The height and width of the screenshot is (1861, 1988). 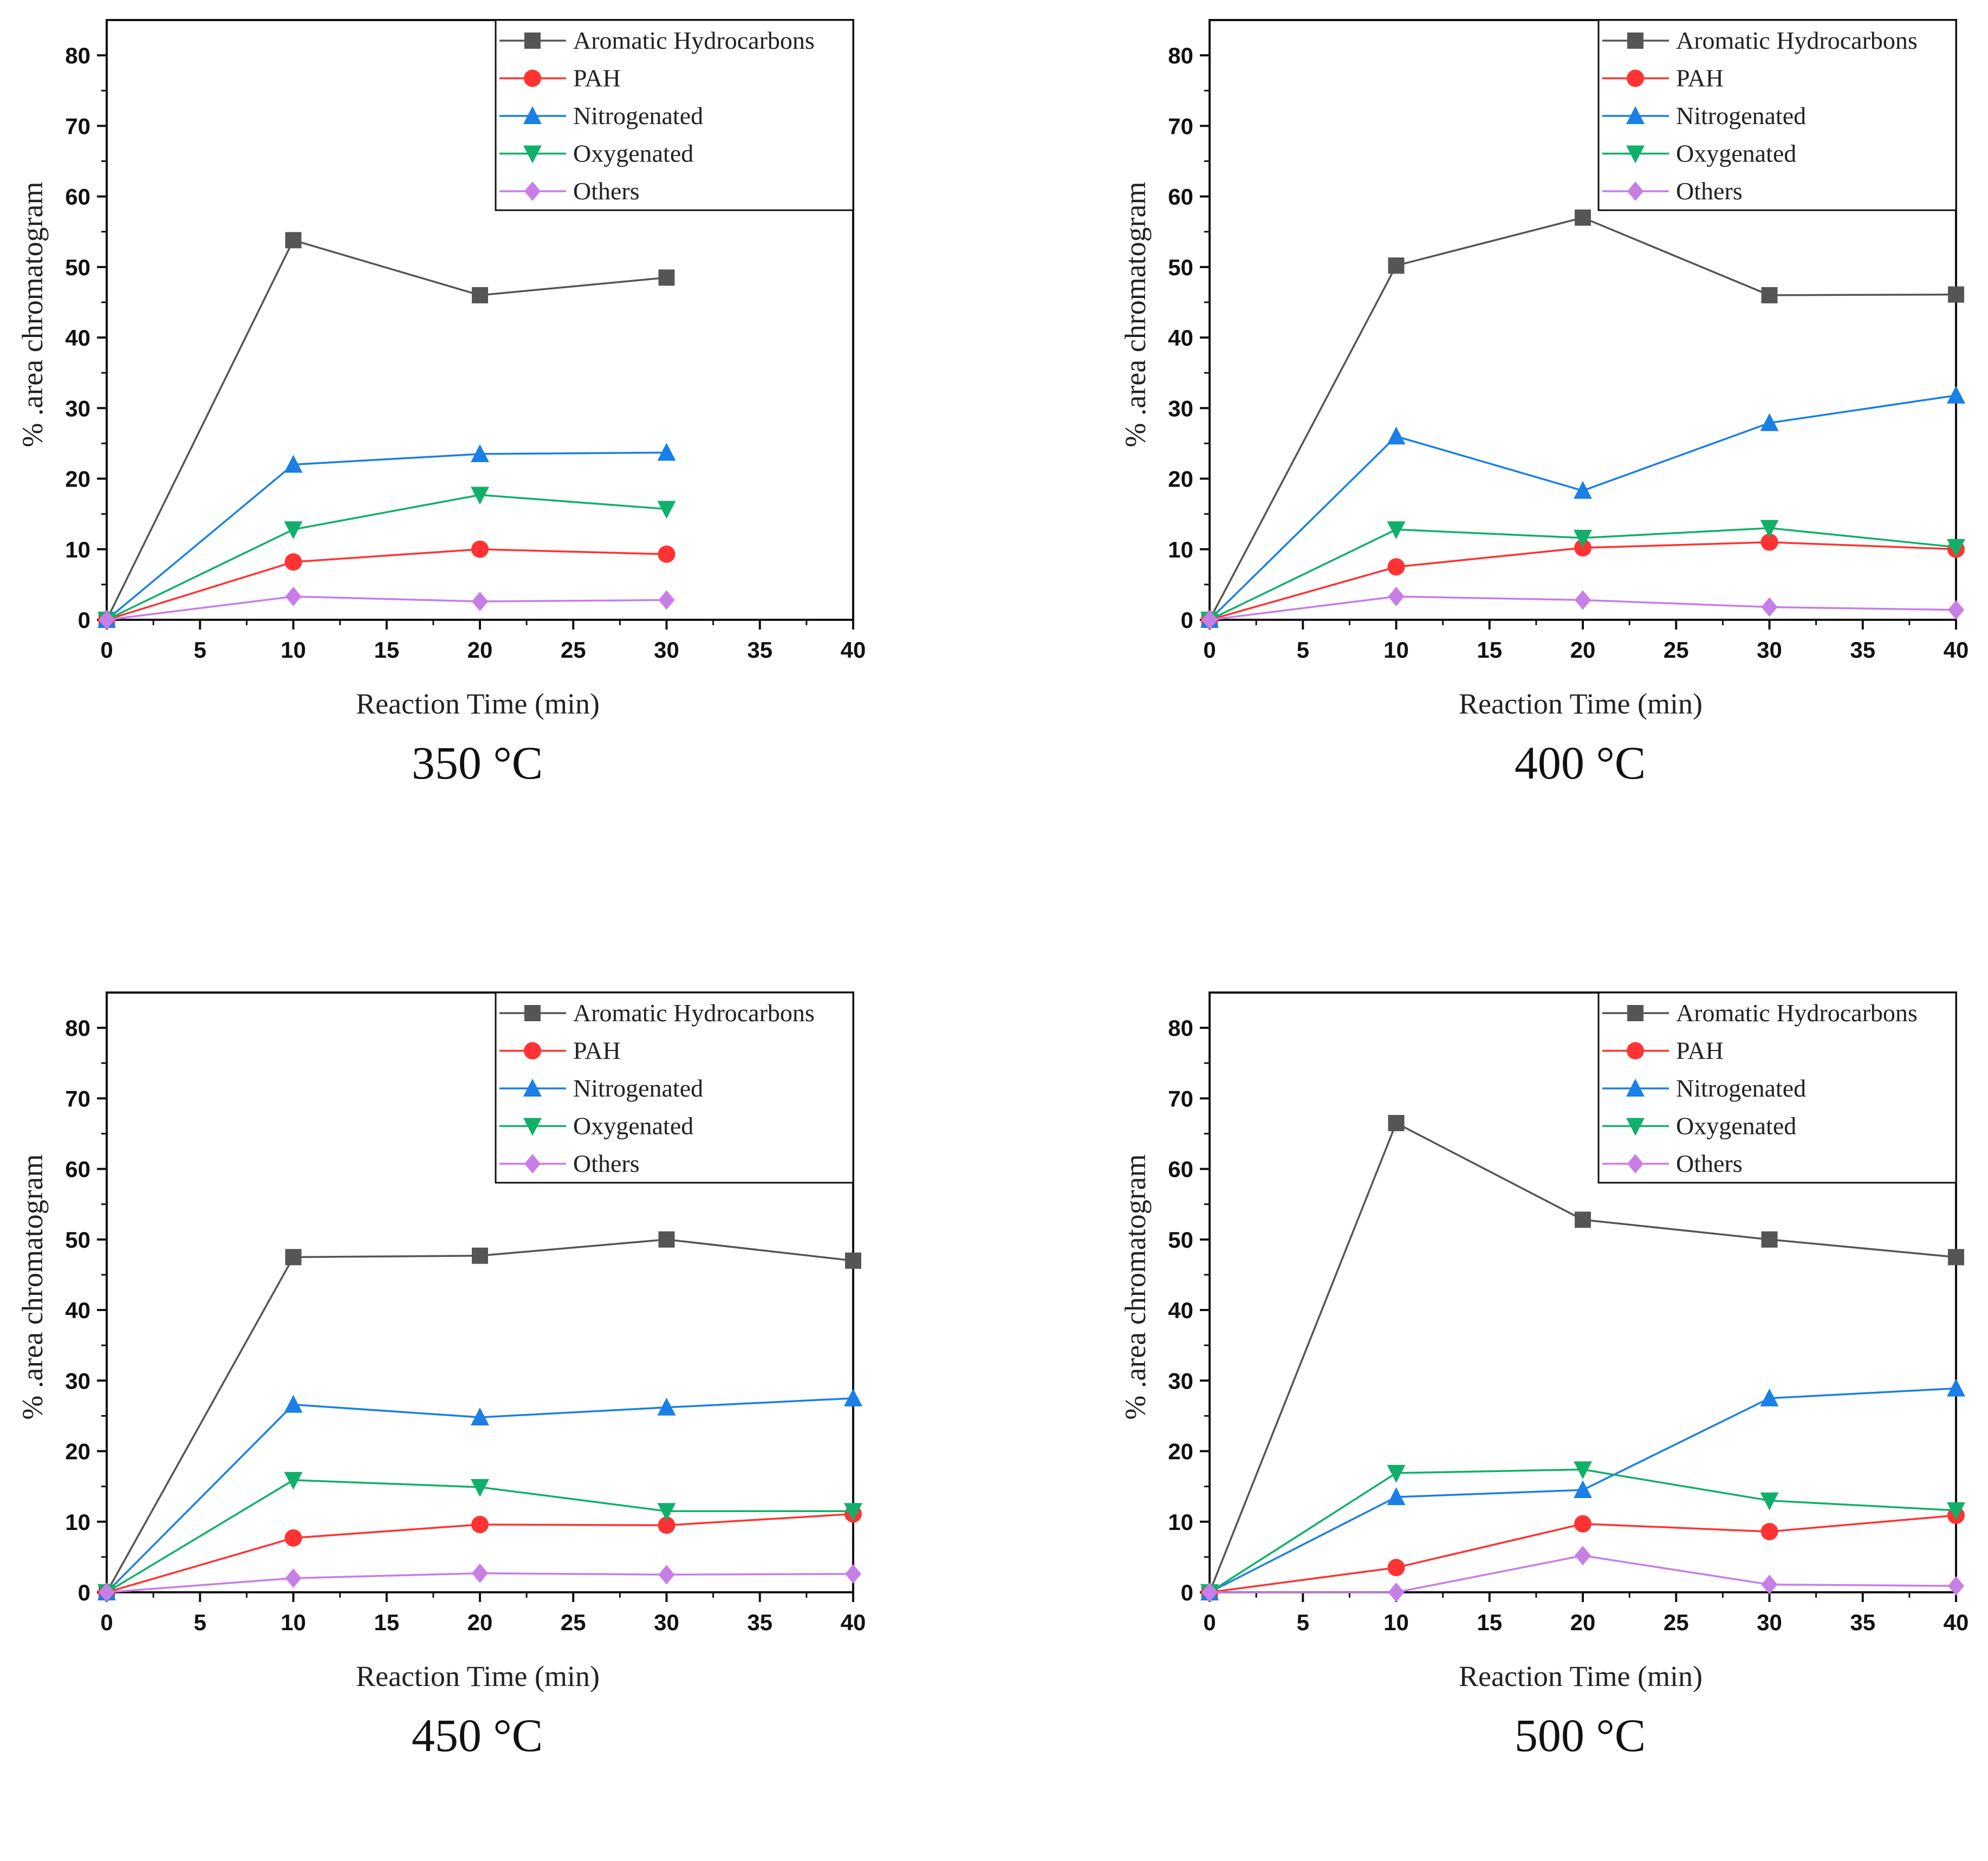 What do you see at coordinates (477, 763) in the screenshot?
I see `panel-title: 350 °C` at bounding box center [477, 763].